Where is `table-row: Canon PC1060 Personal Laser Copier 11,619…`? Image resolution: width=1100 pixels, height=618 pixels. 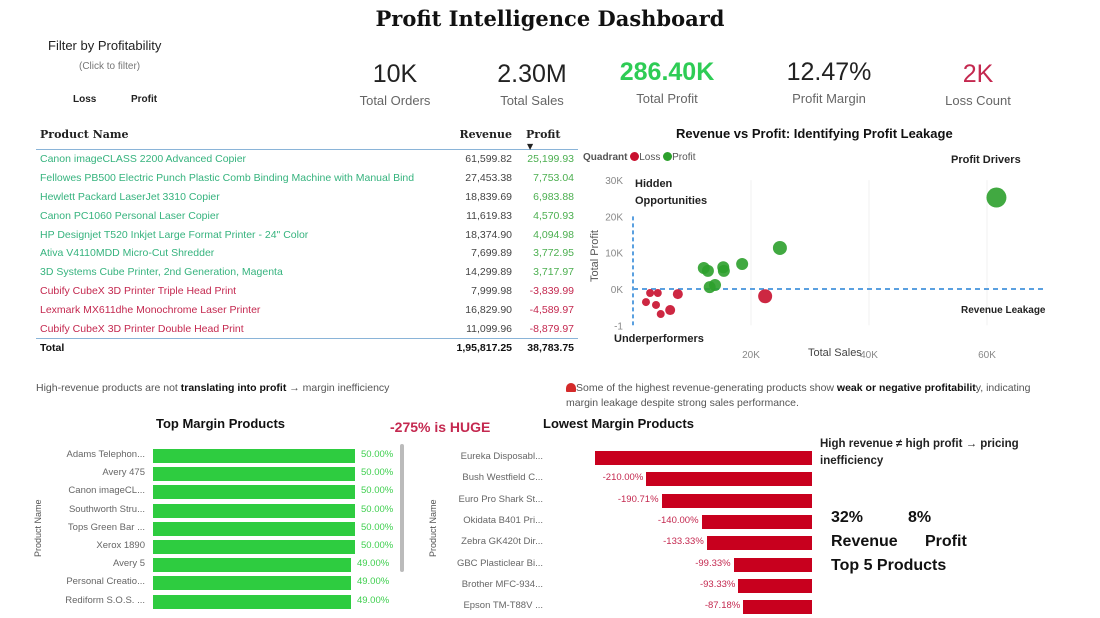
table-row: Canon PC1060 Personal Laser Copier 11,619… is located at coordinates (307, 215).